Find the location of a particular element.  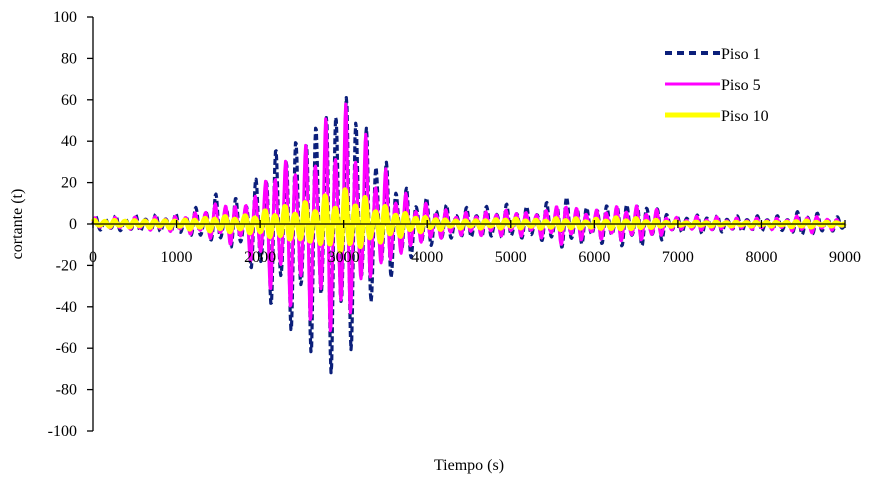

x-axis-title: Tiempo (s) is located at coordinates (469, 465).